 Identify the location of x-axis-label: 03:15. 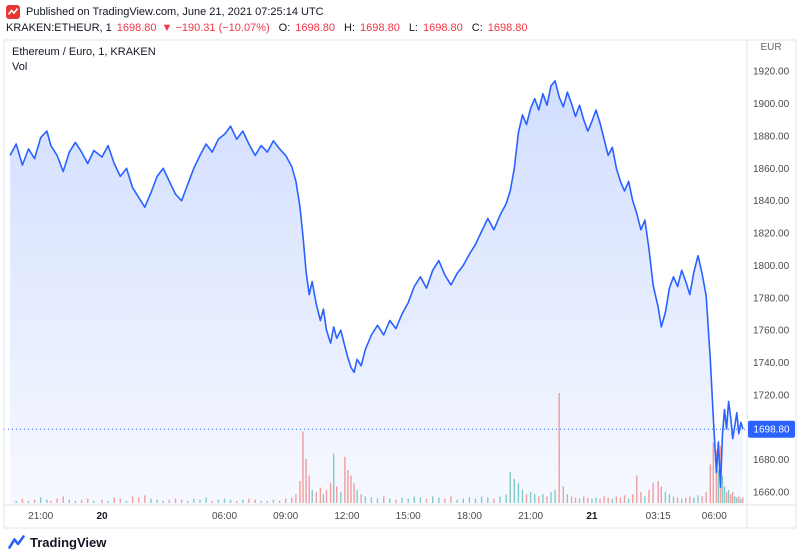
(658, 516).